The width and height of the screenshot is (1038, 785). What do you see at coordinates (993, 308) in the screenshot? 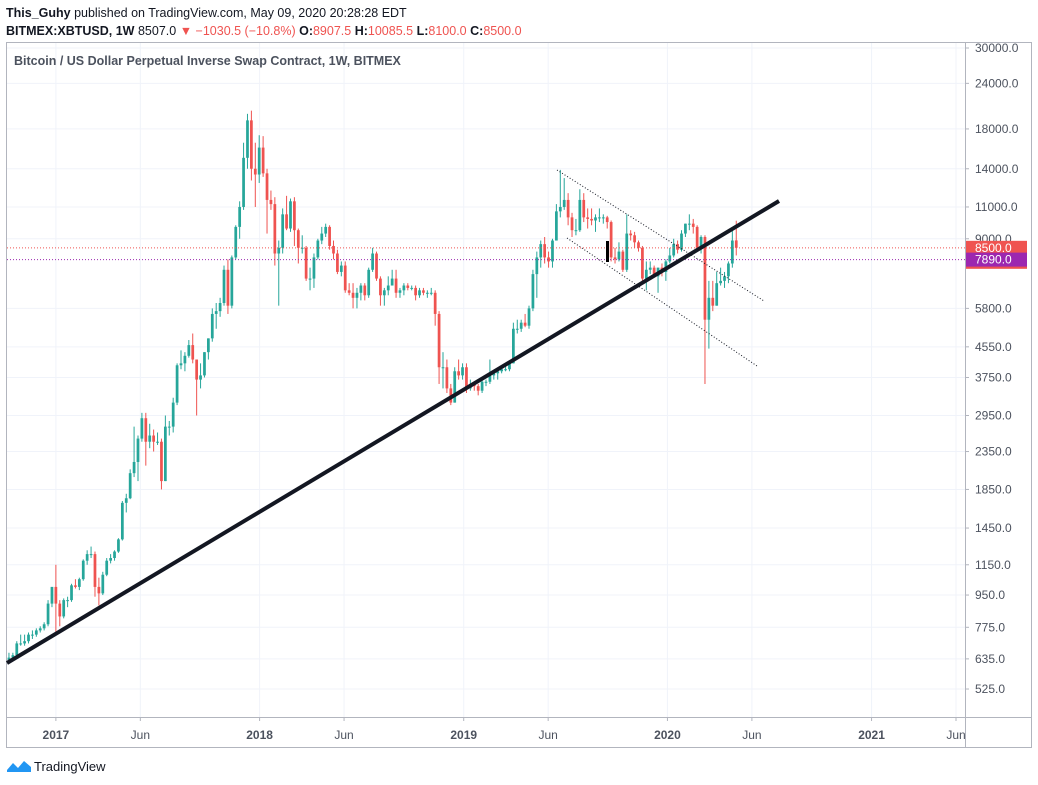
I see `y-tick-label: 5800.0` at bounding box center [993, 308].